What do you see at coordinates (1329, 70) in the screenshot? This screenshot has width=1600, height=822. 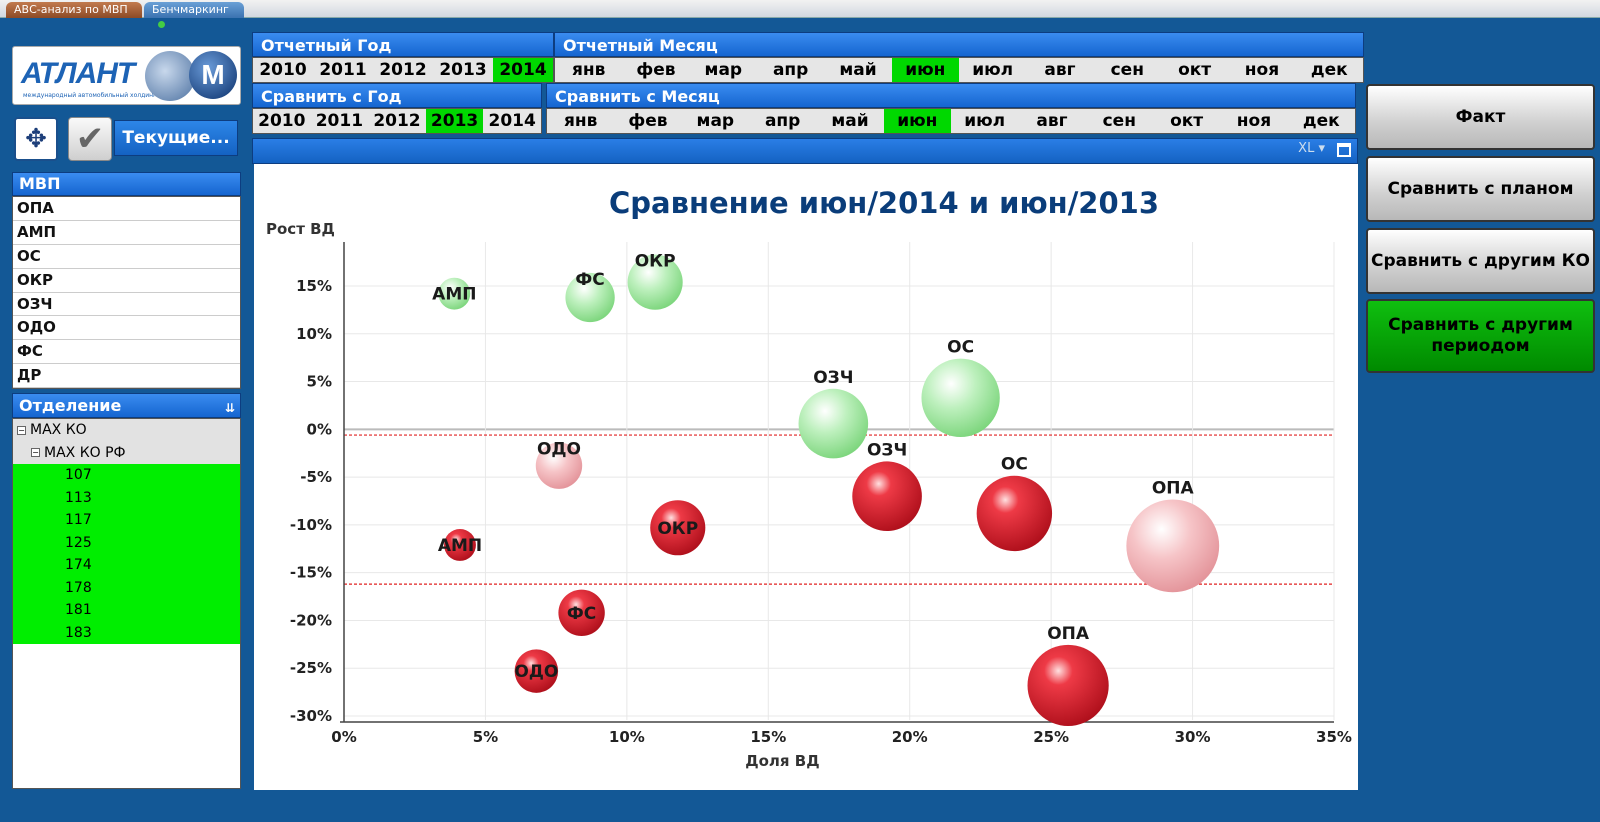 I see `month-option: дек` at bounding box center [1329, 70].